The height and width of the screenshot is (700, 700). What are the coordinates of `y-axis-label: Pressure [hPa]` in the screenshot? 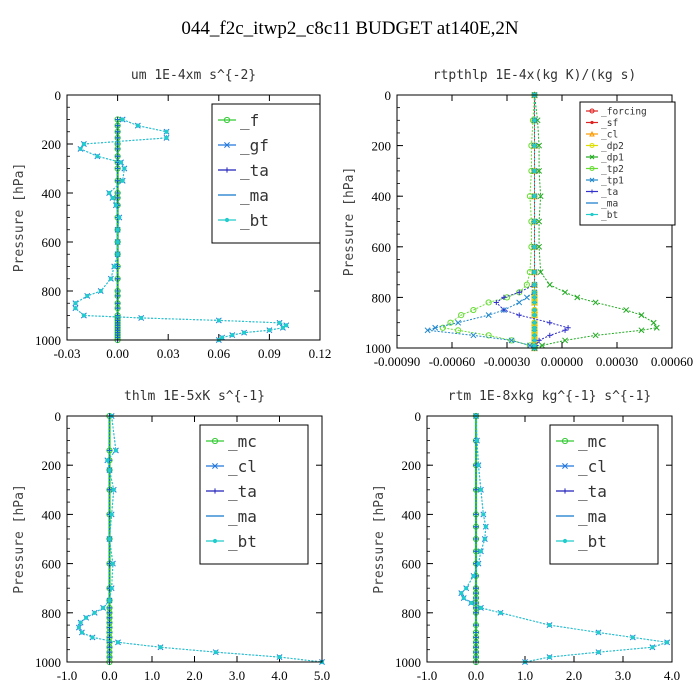 It's located at (19, 539).